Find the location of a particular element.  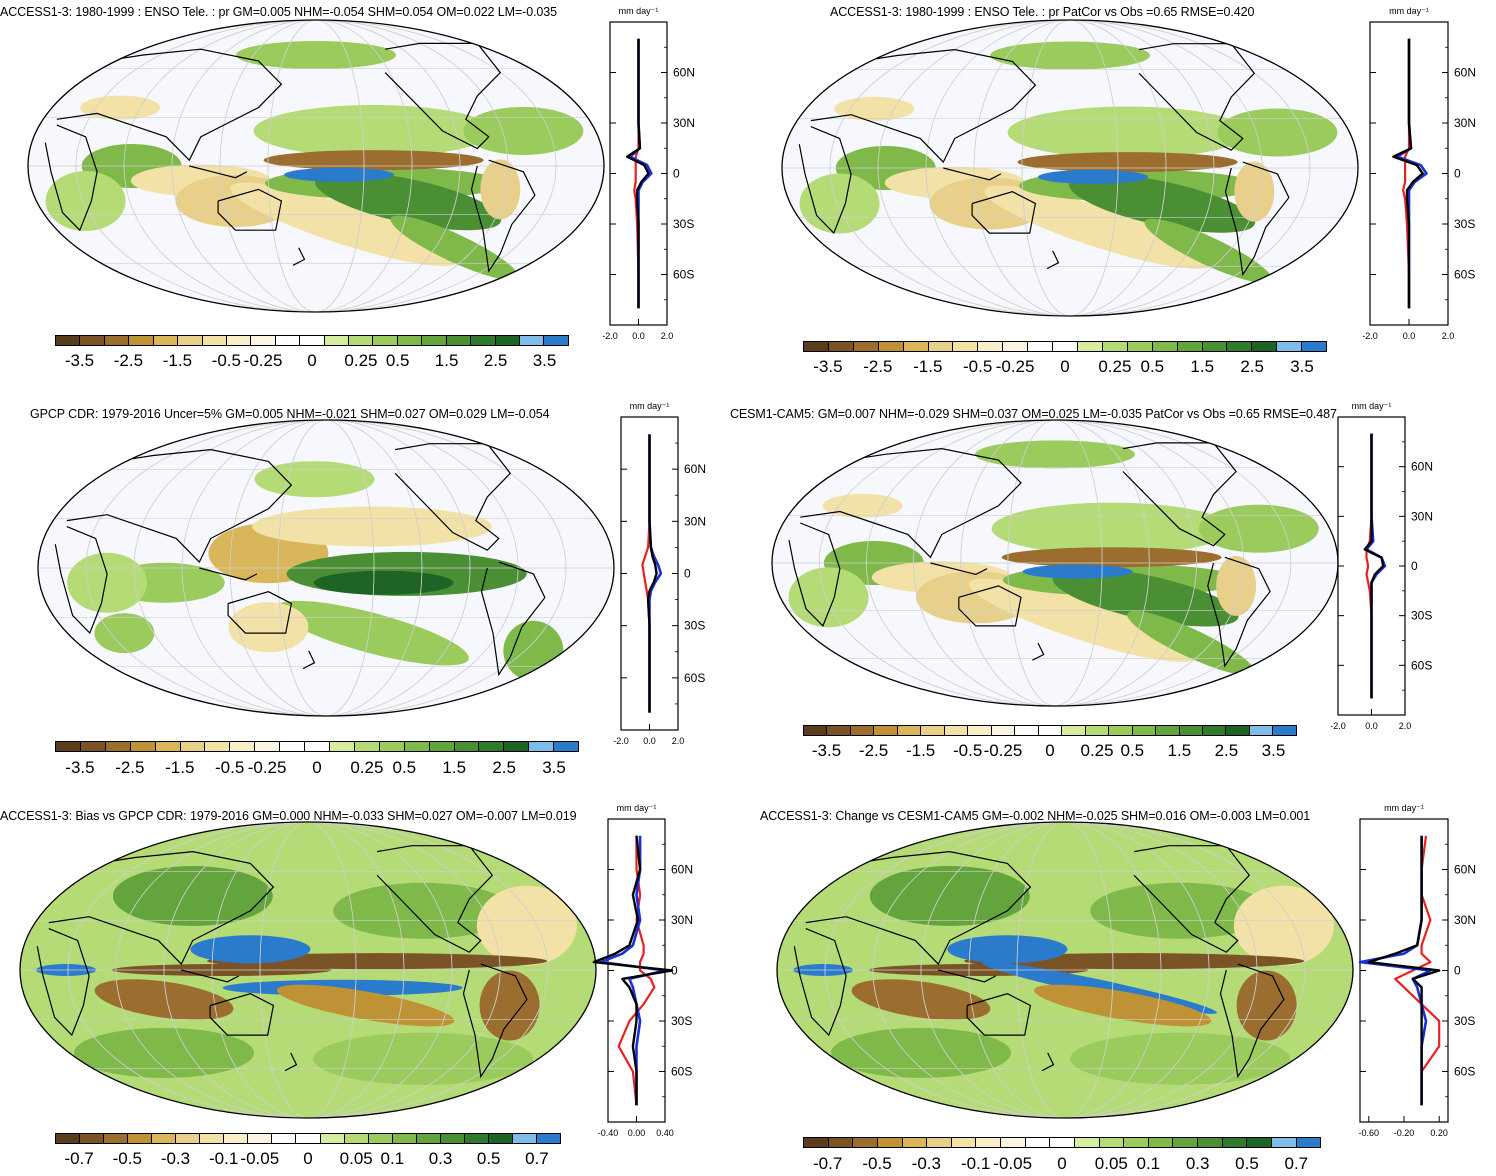

obs-zonal-line is located at coordinates (1395, 970).